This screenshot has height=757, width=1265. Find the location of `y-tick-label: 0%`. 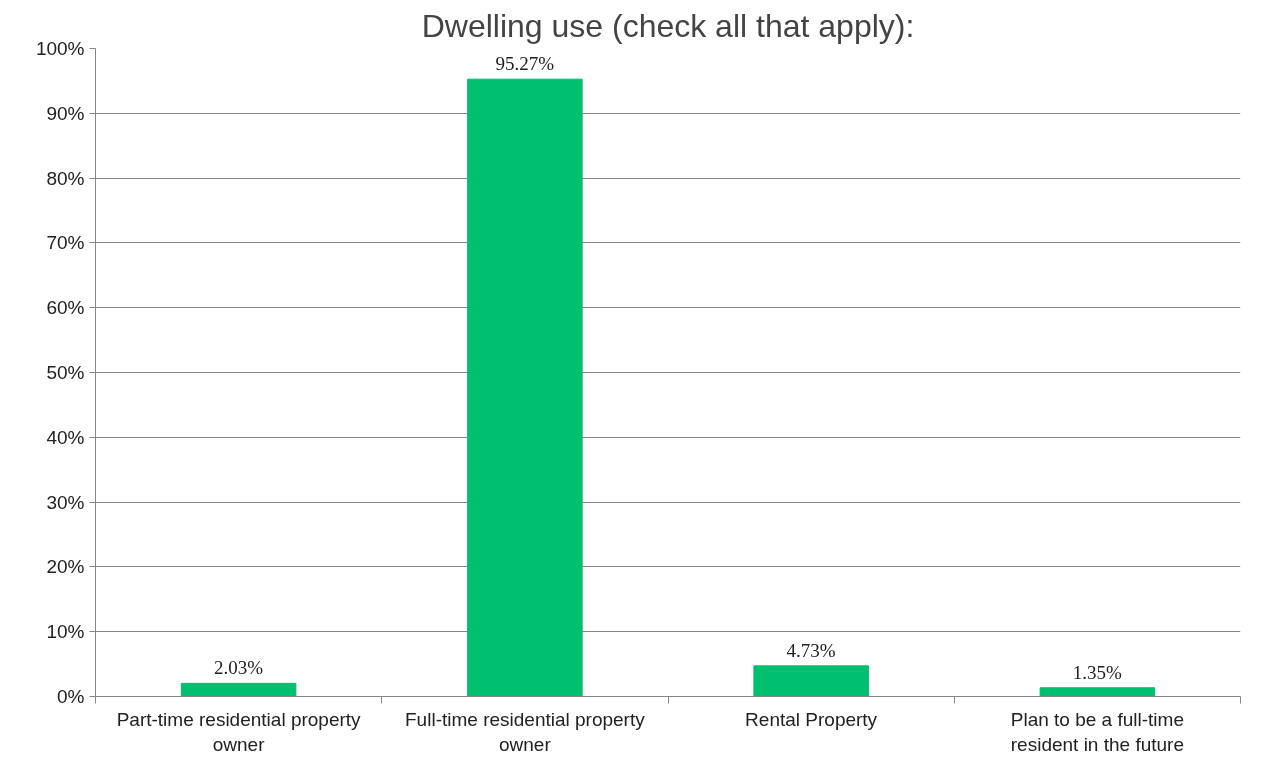

y-tick-label: 0% is located at coordinates (71, 696).